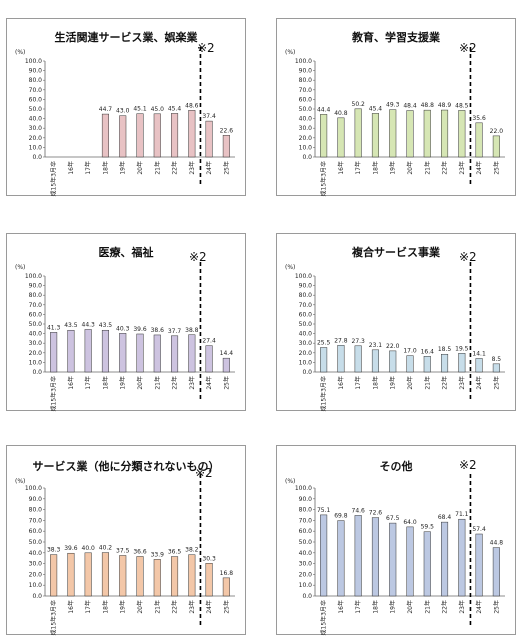 The height and width of the screenshot is (640, 524). Describe the element at coordinates (126, 466) in the screenshot. I see `chart-title: サービス業（他に分類されないもの）` at that location.